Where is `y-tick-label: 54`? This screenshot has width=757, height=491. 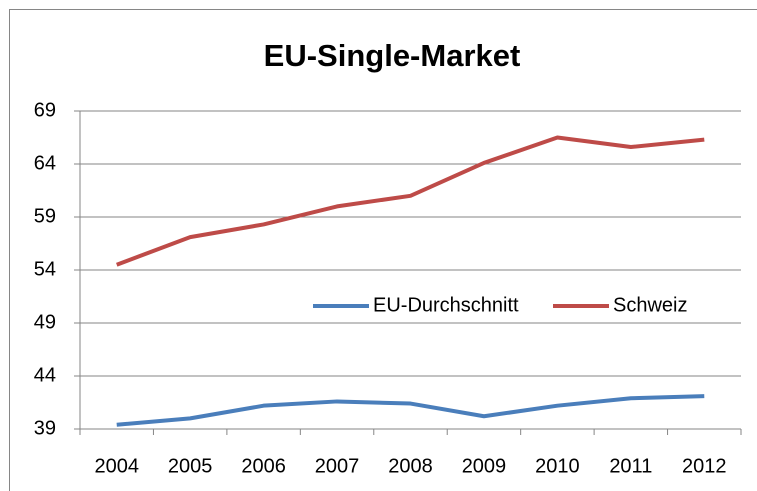
y-tick-label: 54 is located at coordinates (45, 269).